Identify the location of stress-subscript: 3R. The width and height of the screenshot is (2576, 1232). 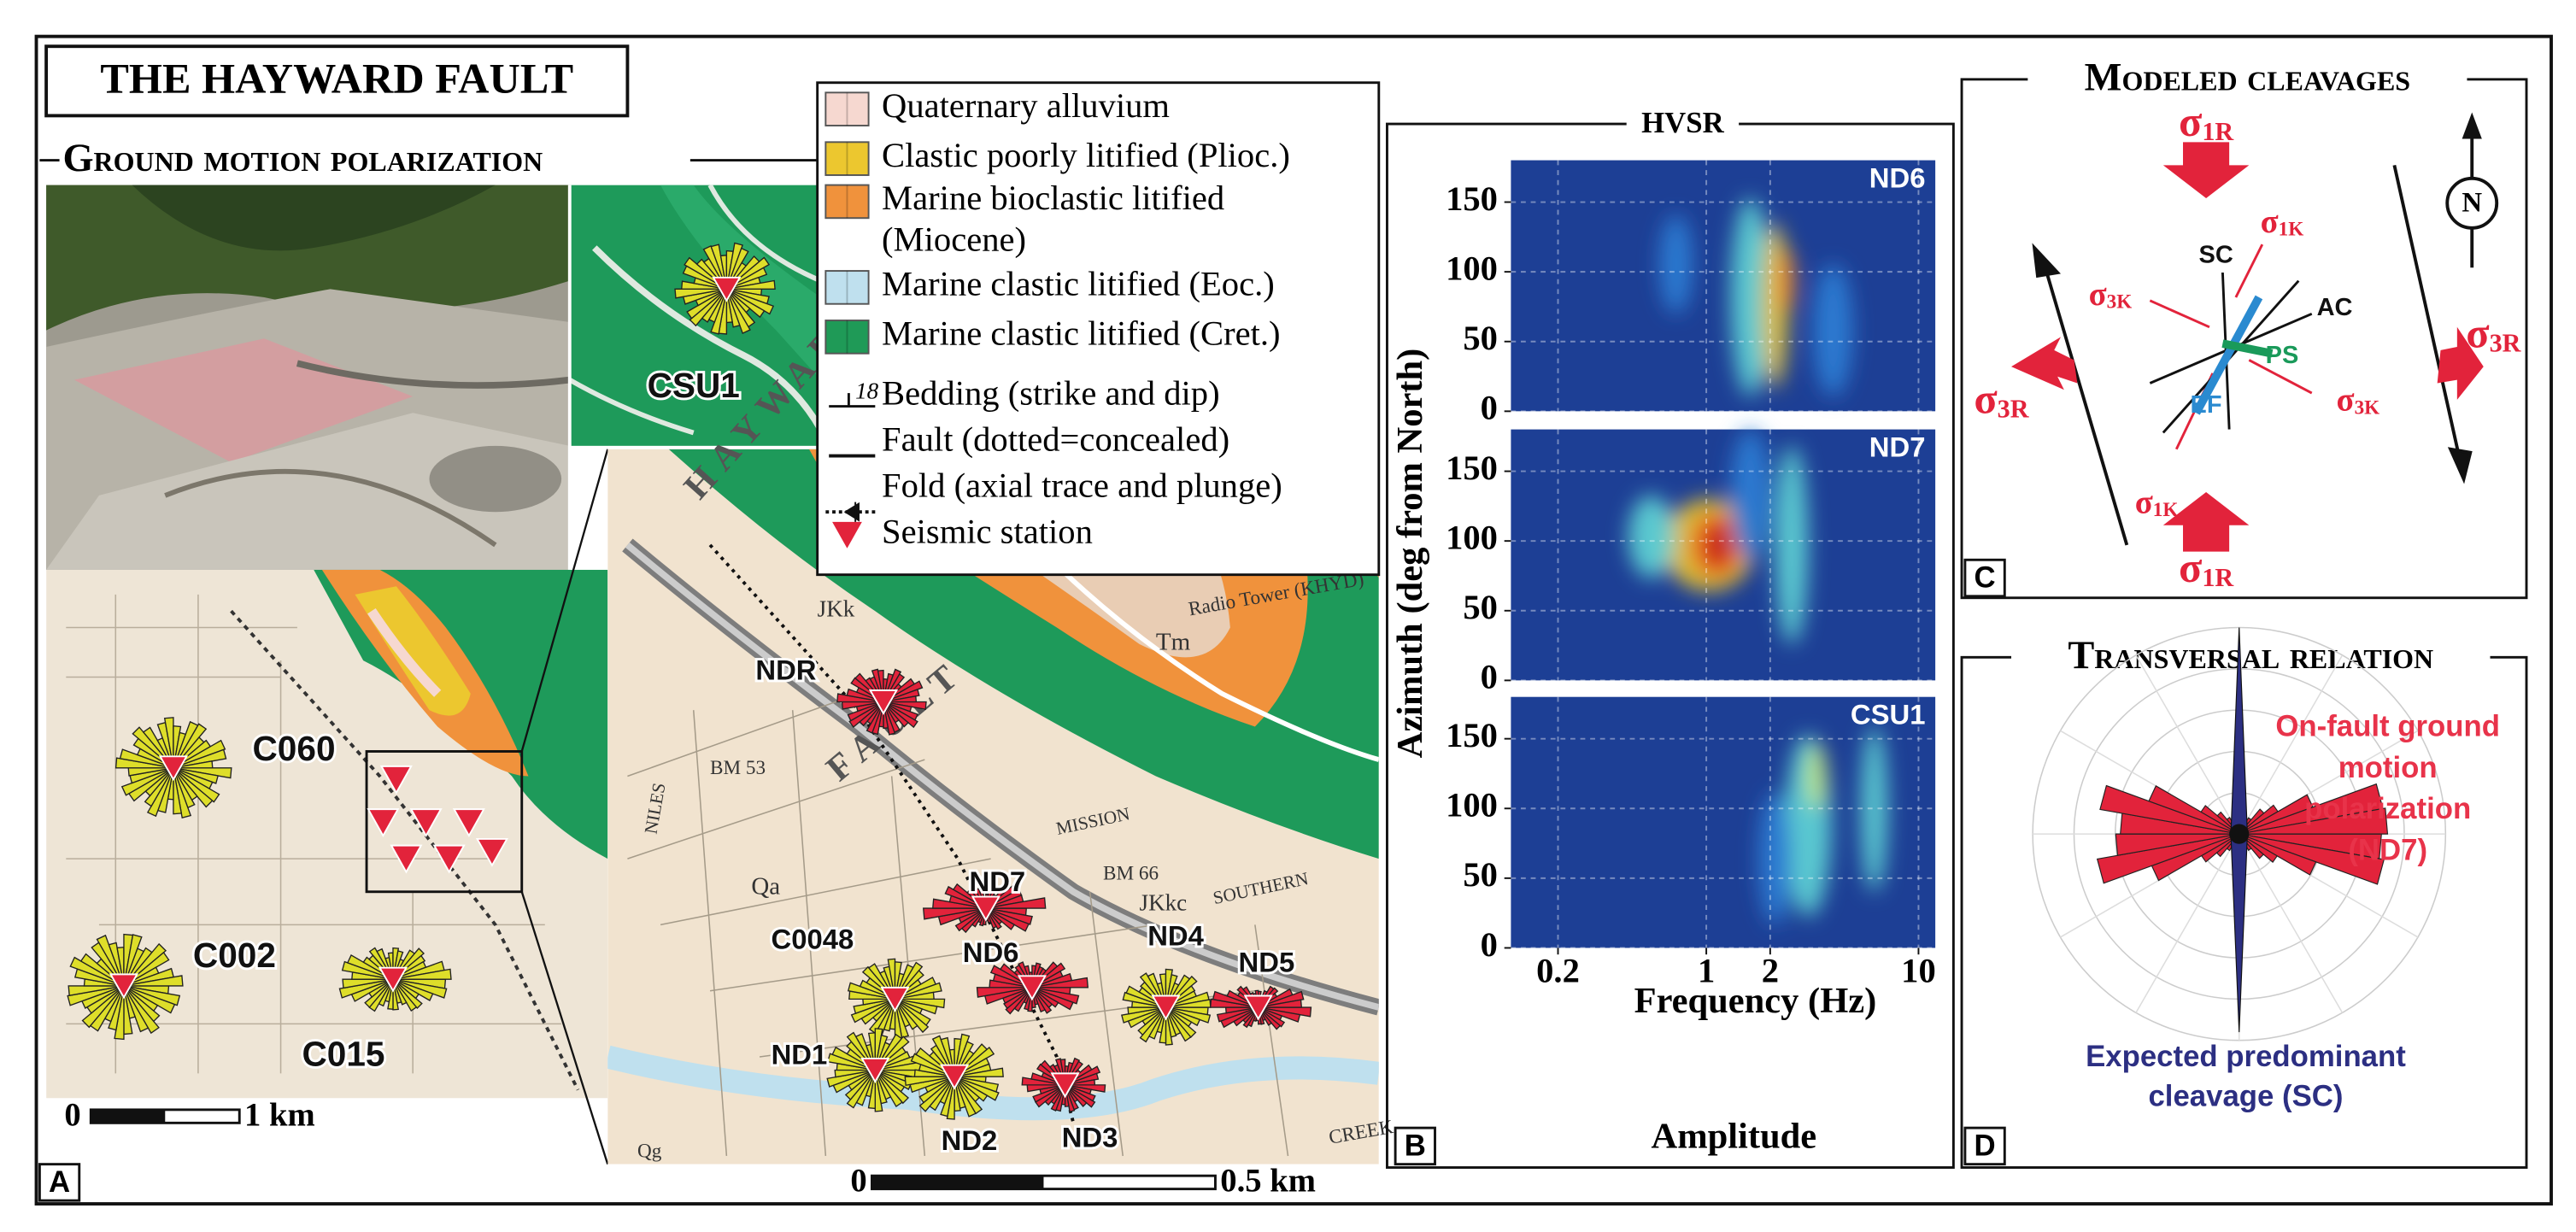
(2506, 342).